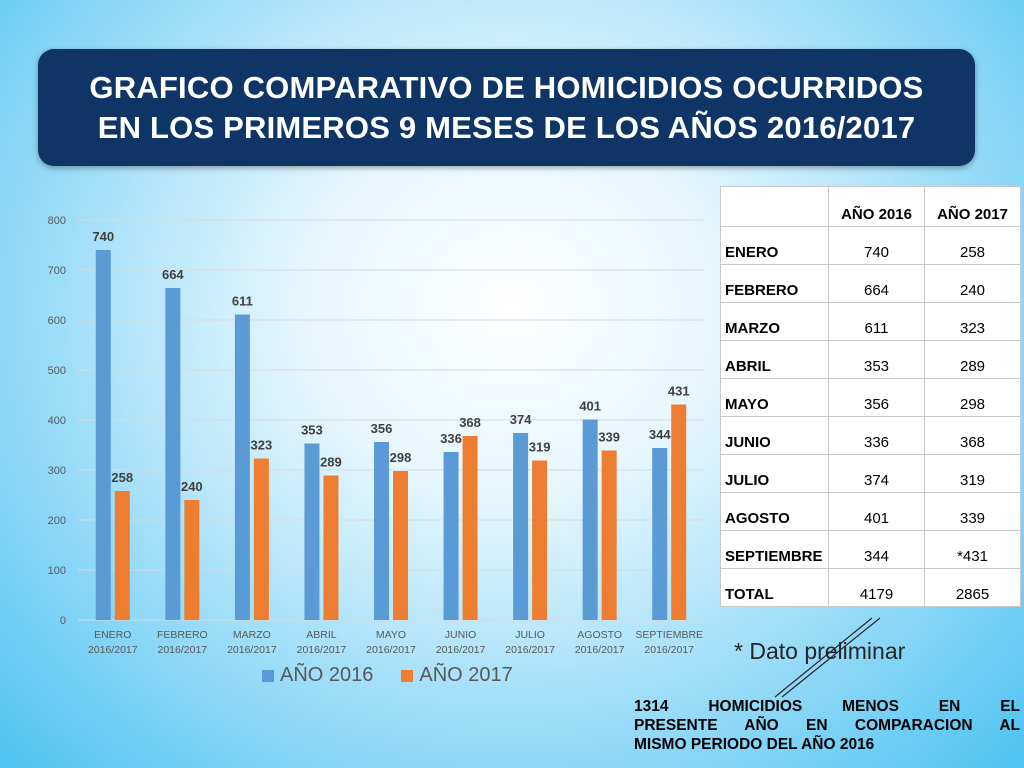 The width and height of the screenshot is (1024, 768). What do you see at coordinates (599, 635) in the screenshot?
I see `x-tick-label: AGOSTO` at bounding box center [599, 635].